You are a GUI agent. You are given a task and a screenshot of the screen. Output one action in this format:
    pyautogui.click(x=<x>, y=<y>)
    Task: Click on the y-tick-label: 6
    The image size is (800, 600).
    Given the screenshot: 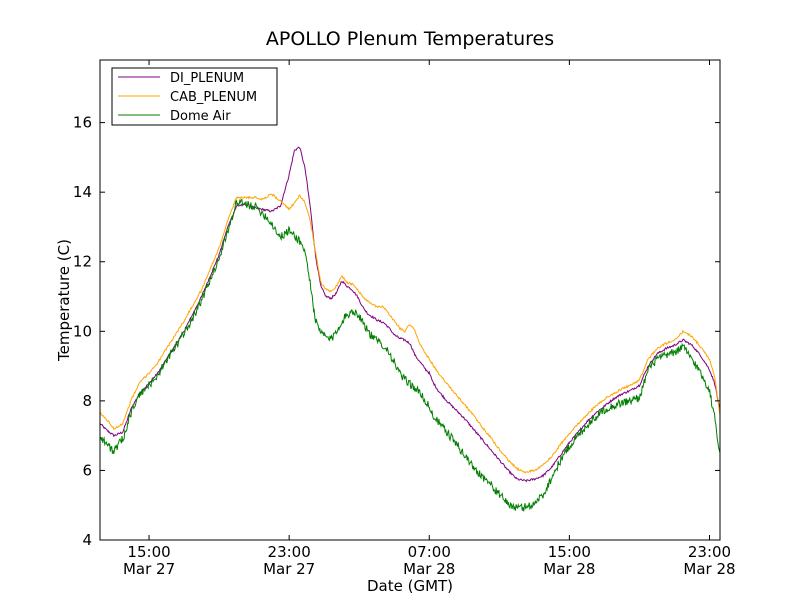 What is the action you would take?
    pyautogui.click(x=87, y=470)
    